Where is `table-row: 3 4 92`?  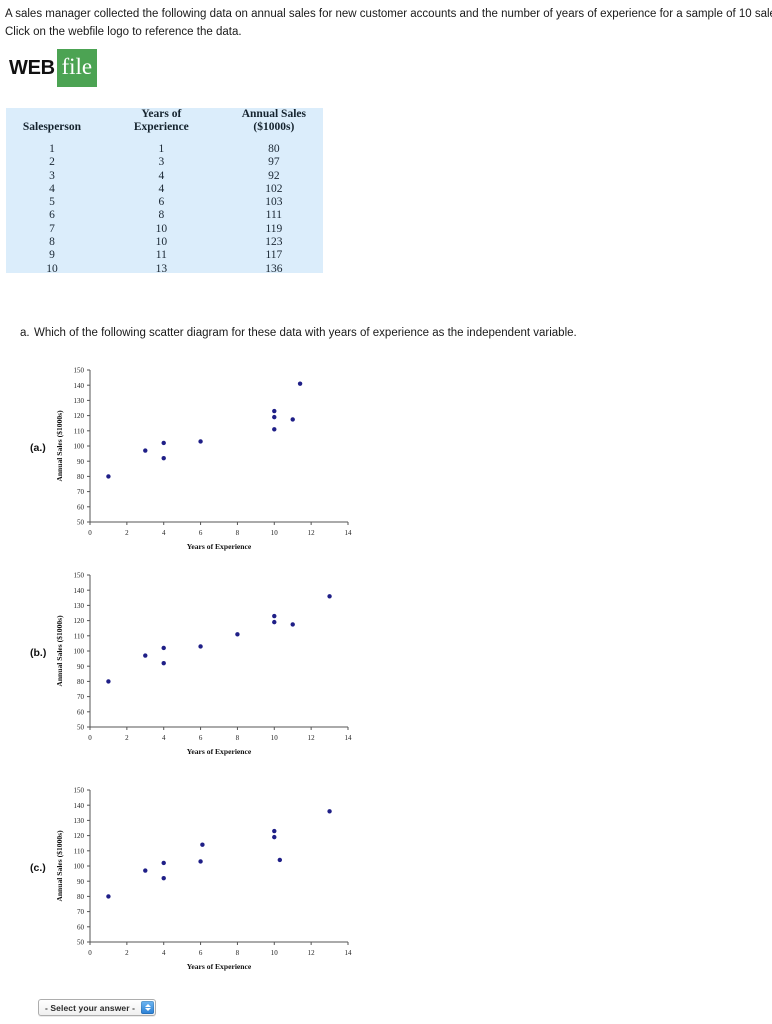
table-row: 3 4 92 is located at coordinates (164, 176).